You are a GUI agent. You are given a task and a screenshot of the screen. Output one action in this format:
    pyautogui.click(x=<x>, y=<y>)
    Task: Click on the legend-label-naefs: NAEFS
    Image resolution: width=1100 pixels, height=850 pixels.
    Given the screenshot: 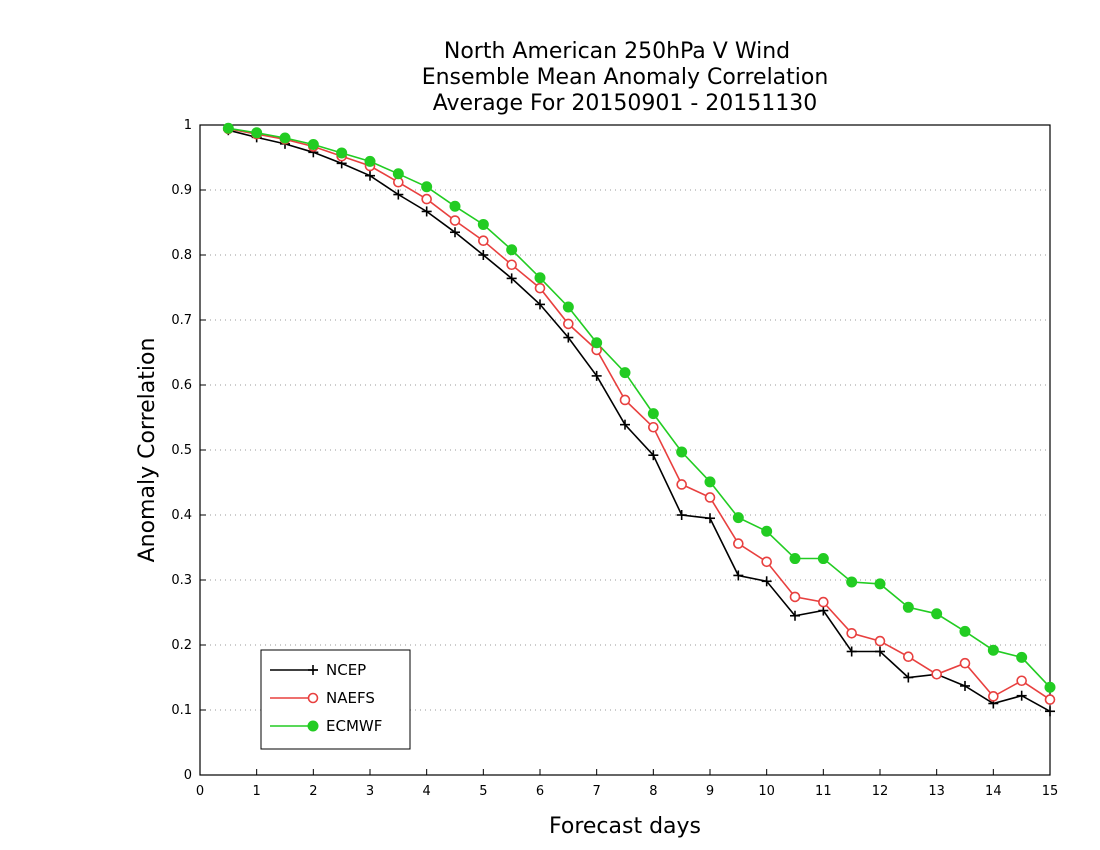 What is the action you would take?
    pyautogui.click(x=350, y=698)
    